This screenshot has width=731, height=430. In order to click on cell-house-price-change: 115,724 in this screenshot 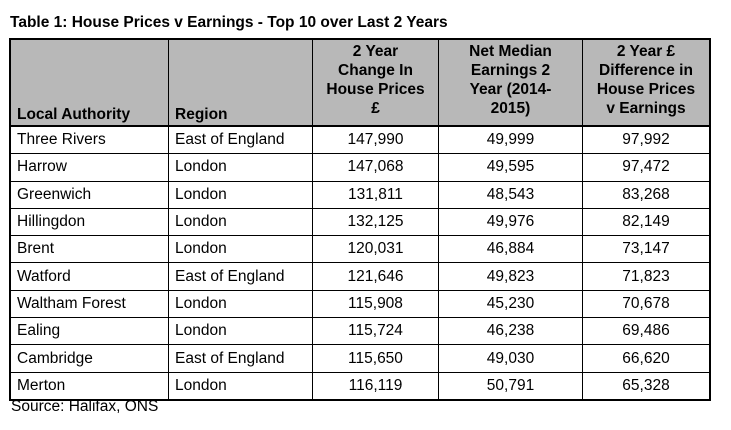, I will do `click(376, 332)`.